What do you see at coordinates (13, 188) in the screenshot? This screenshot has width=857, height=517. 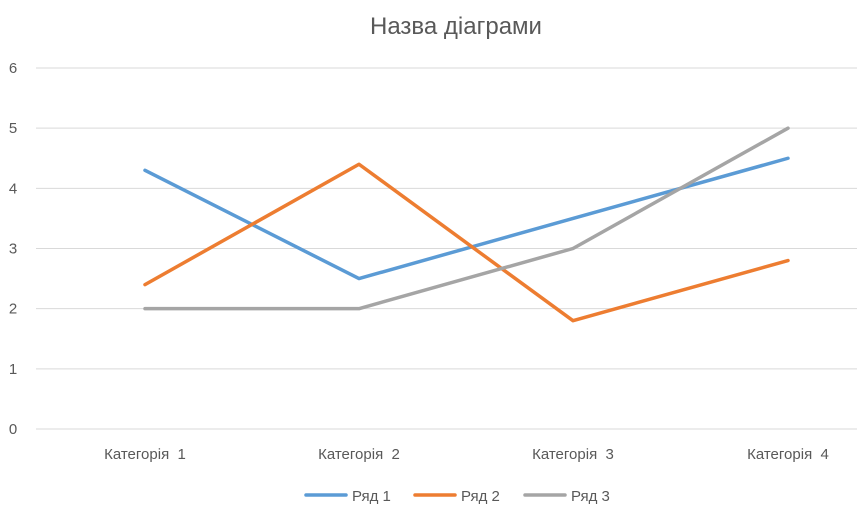 I see `y-tick-label-4: 4` at bounding box center [13, 188].